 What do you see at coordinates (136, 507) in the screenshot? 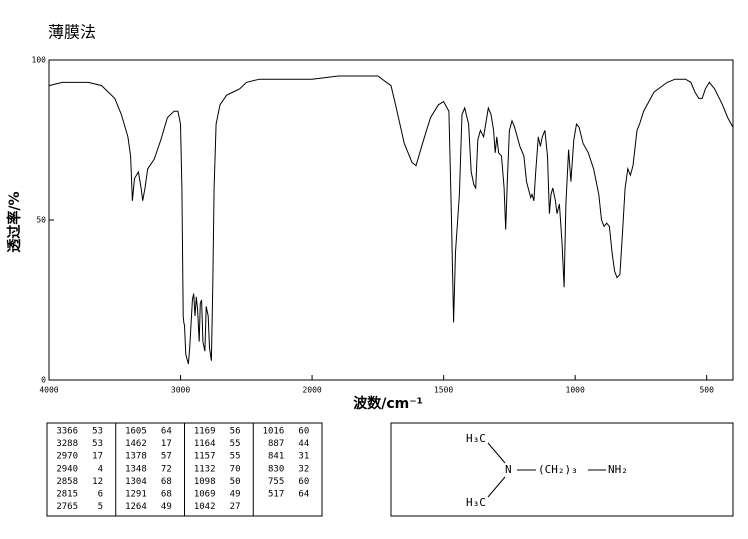
I see `peak-wavenumber: 1264` at bounding box center [136, 507].